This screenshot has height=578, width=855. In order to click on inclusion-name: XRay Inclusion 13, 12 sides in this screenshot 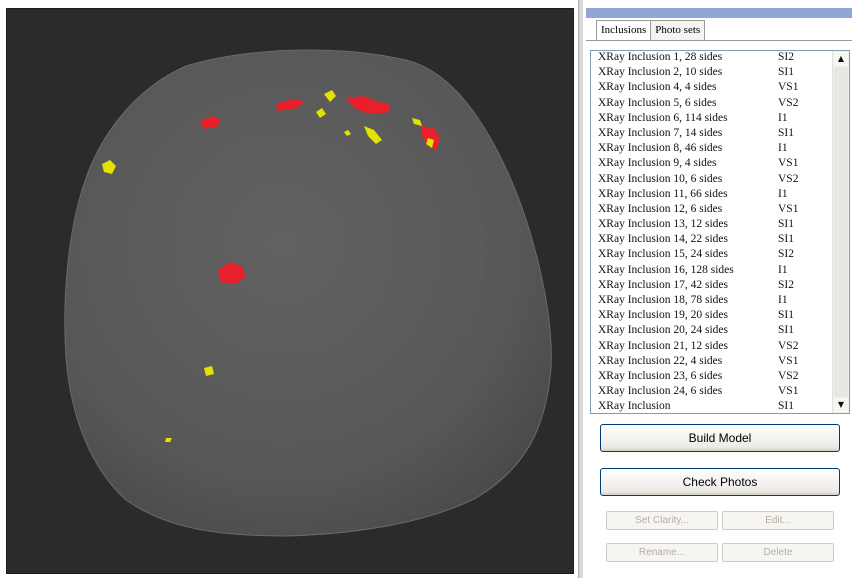, I will do `click(663, 224)`.